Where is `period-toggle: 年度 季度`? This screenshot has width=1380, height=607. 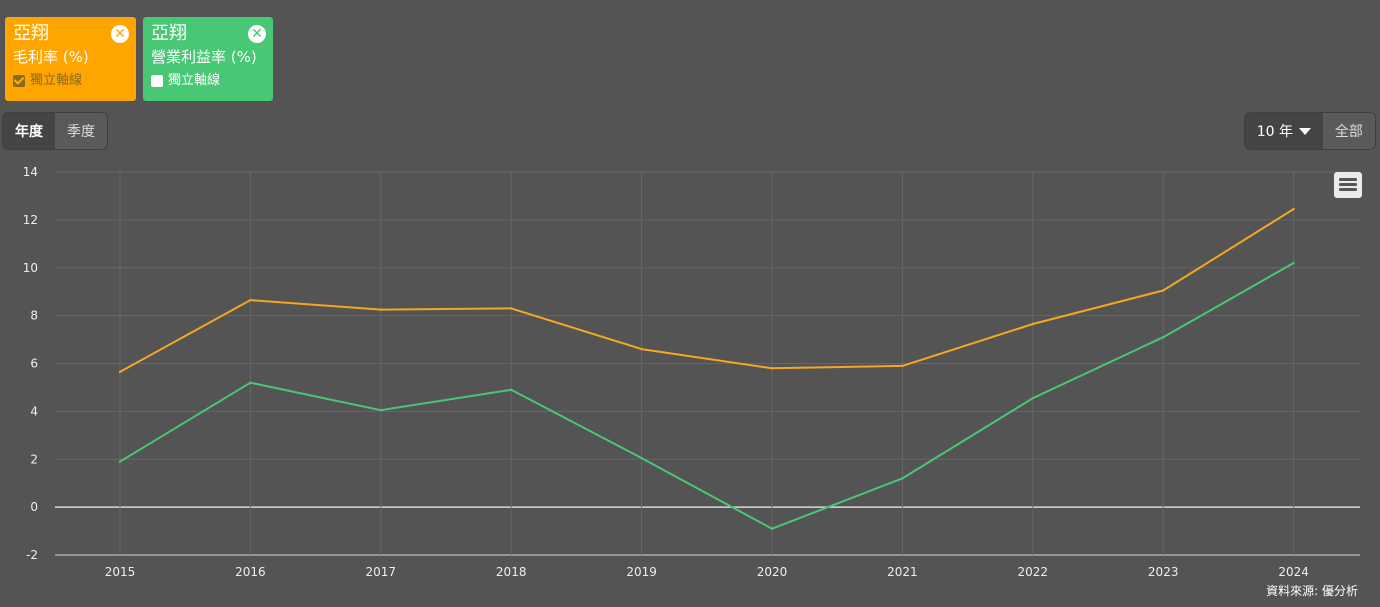
period-toggle: 年度 季度 is located at coordinates (55, 131).